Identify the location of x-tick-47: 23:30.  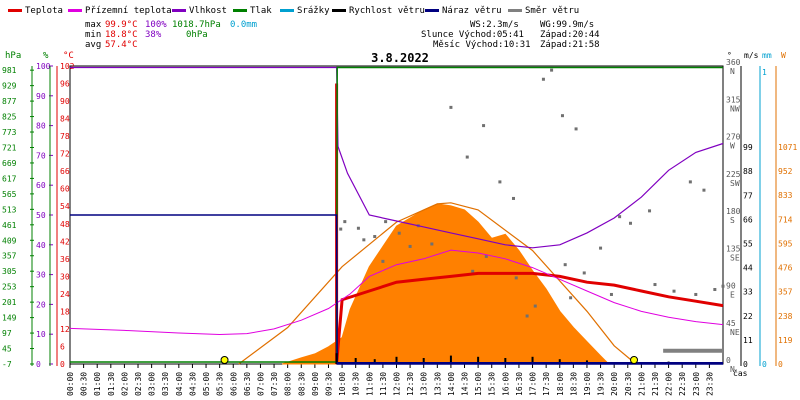
(709, 384).